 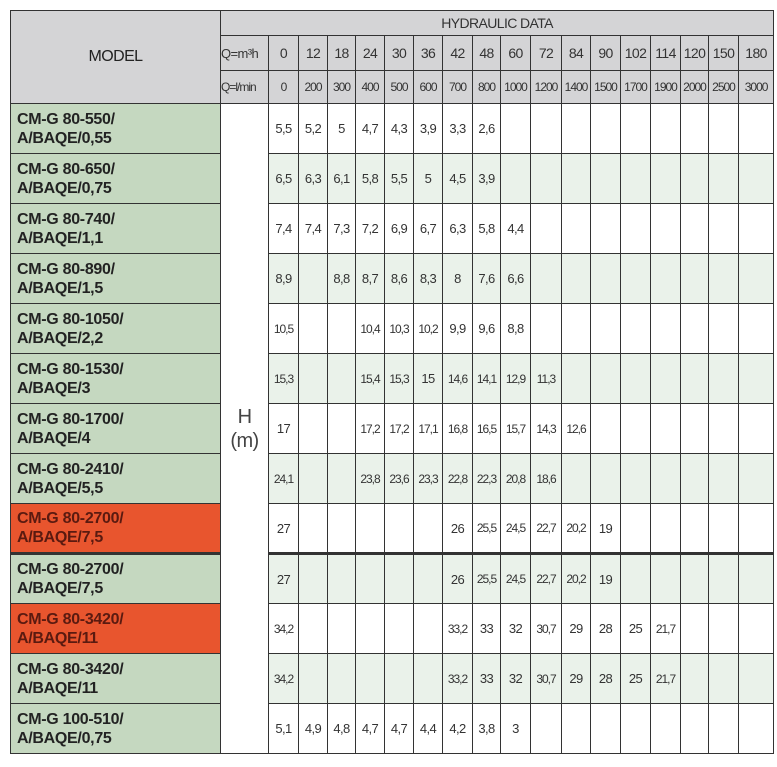 What do you see at coordinates (576, 428) in the screenshot?
I see `head-value-cell: 12,6` at bounding box center [576, 428].